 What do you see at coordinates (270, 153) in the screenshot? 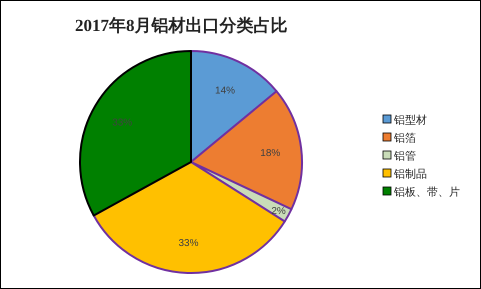
I see `data-label: 18%` at bounding box center [270, 153].